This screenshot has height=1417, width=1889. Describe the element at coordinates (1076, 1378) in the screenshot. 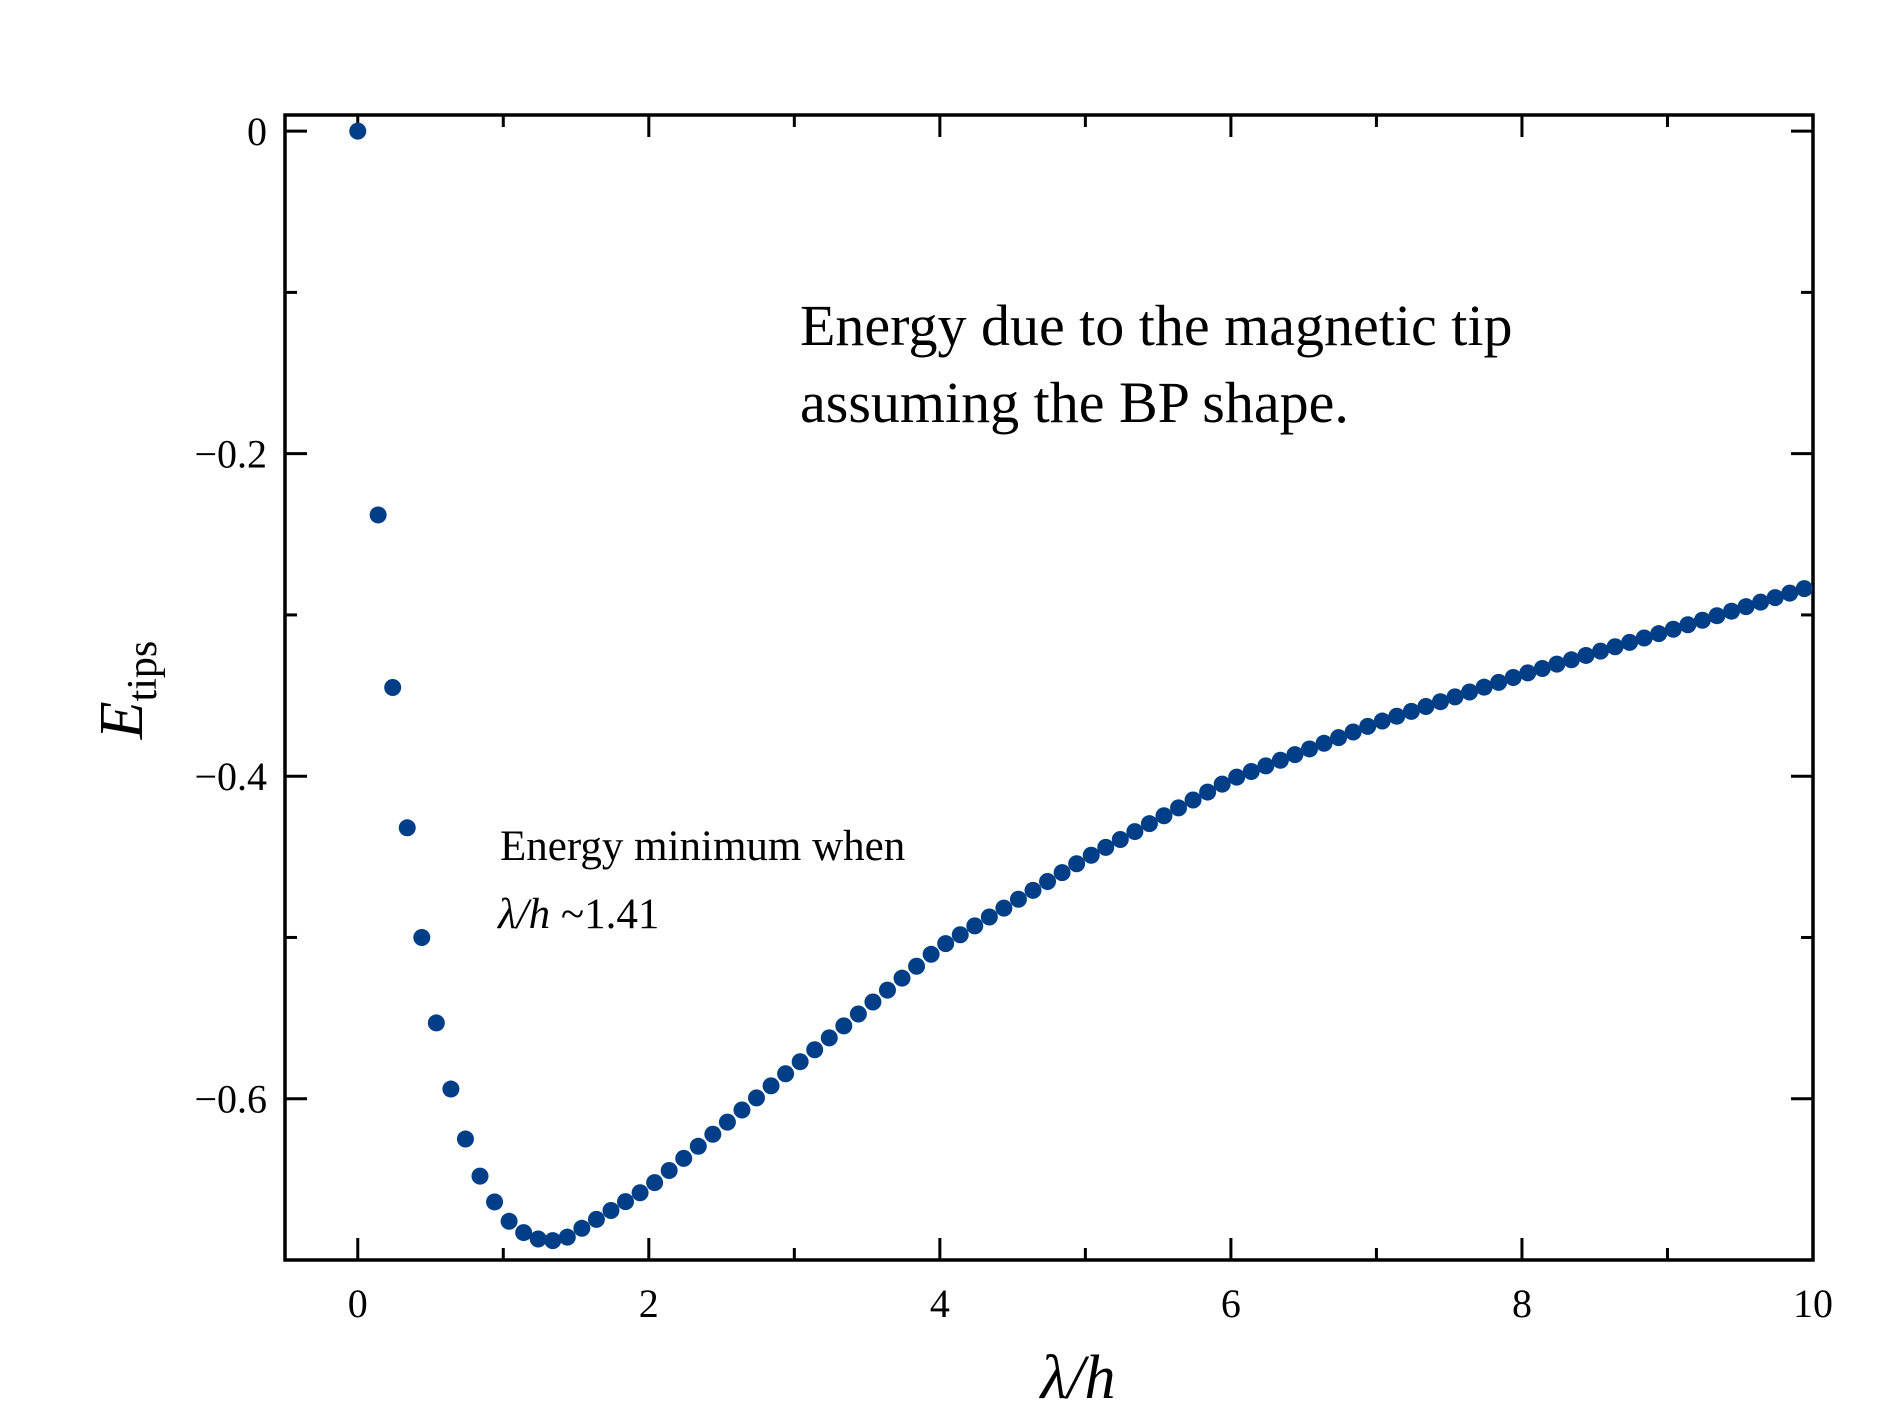

I see `x-axis-label: λ/h` at that location.